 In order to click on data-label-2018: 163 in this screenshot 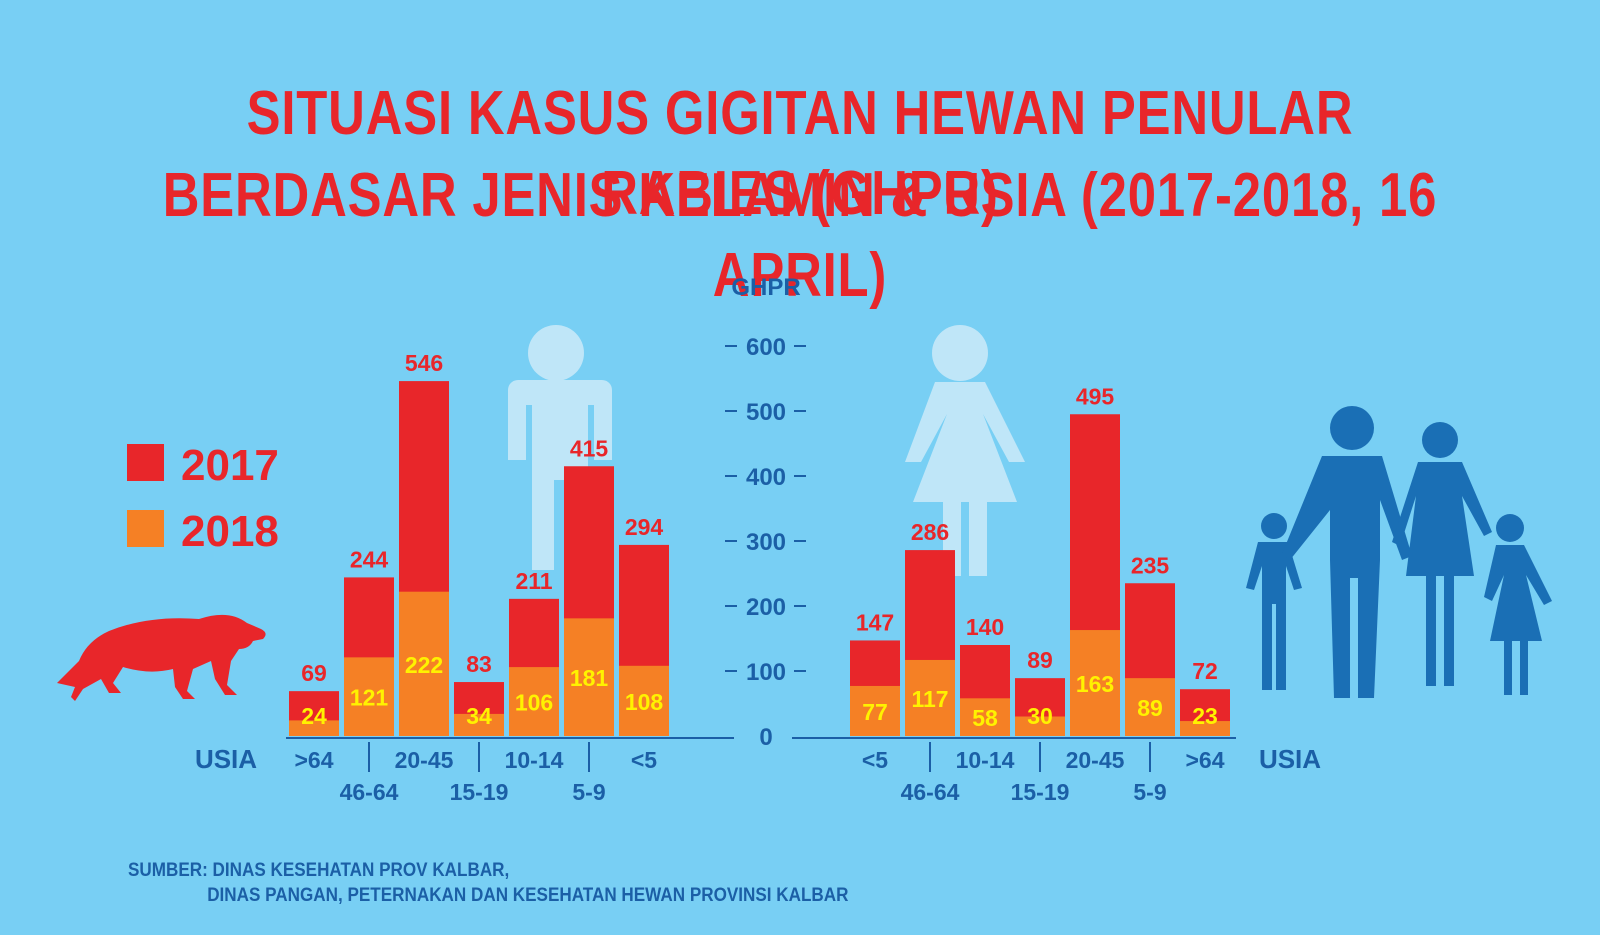, I will do `click(1095, 684)`.